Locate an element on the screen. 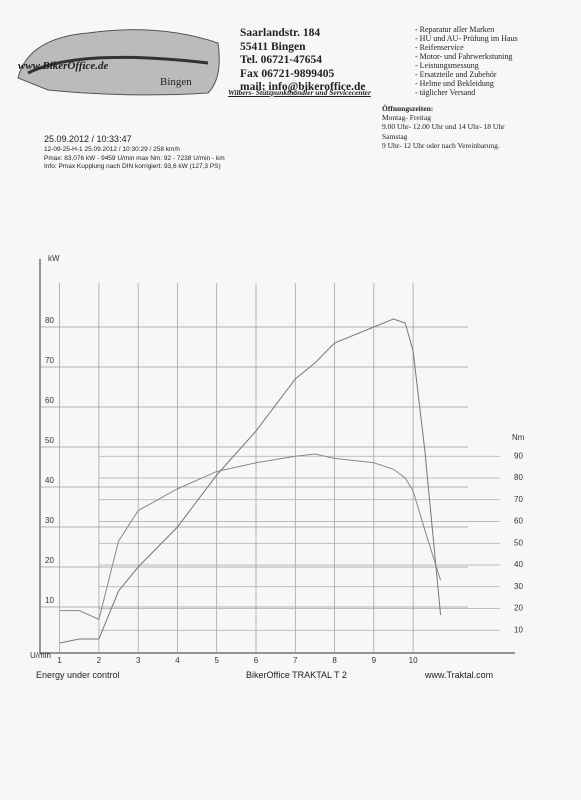 This screenshot has width=581, height=800. x-tick-label: 6 is located at coordinates (256, 660).